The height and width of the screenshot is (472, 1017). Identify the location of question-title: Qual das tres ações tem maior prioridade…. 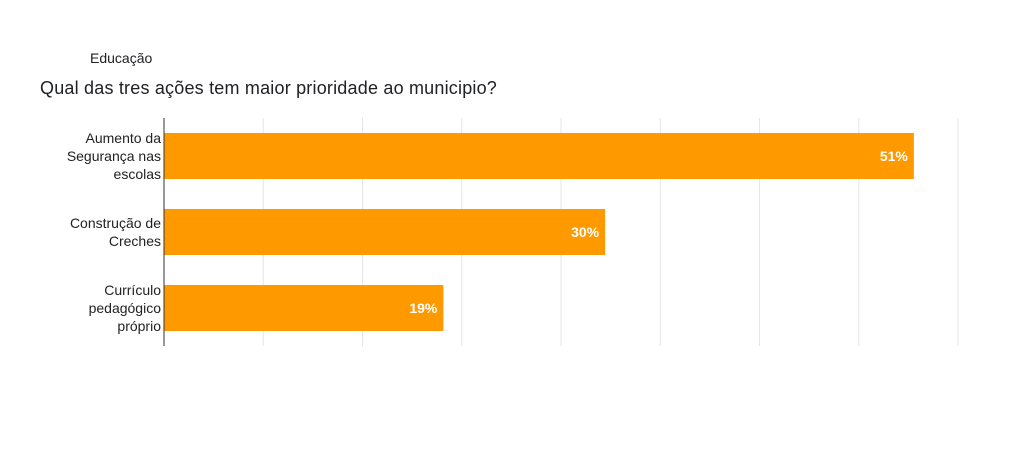
(269, 88).